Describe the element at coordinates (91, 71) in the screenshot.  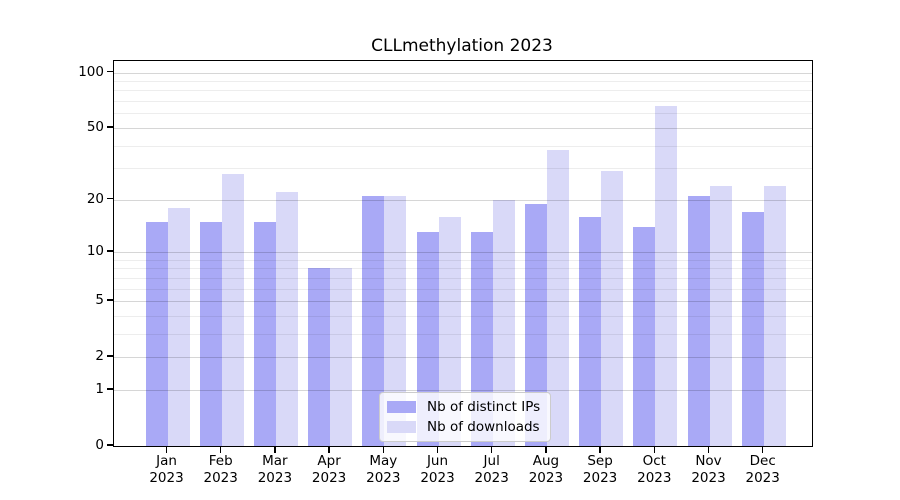
I see `y-tick-label: 100` at that location.